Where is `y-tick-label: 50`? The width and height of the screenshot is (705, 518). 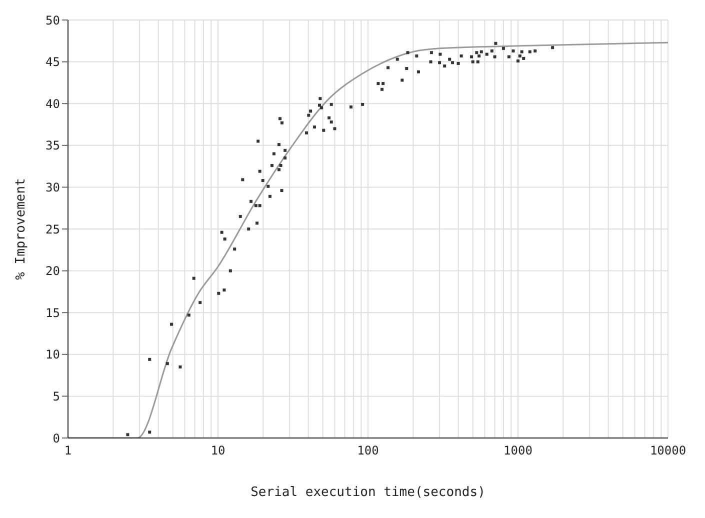
y-tick-label: 50 is located at coordinates (53, 20).